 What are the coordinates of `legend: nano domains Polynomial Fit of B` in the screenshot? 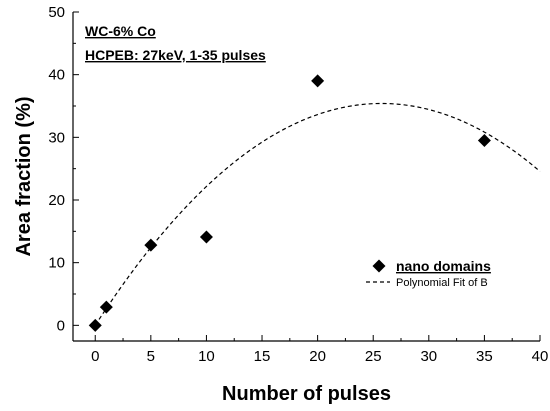 It's located at (428, 273).